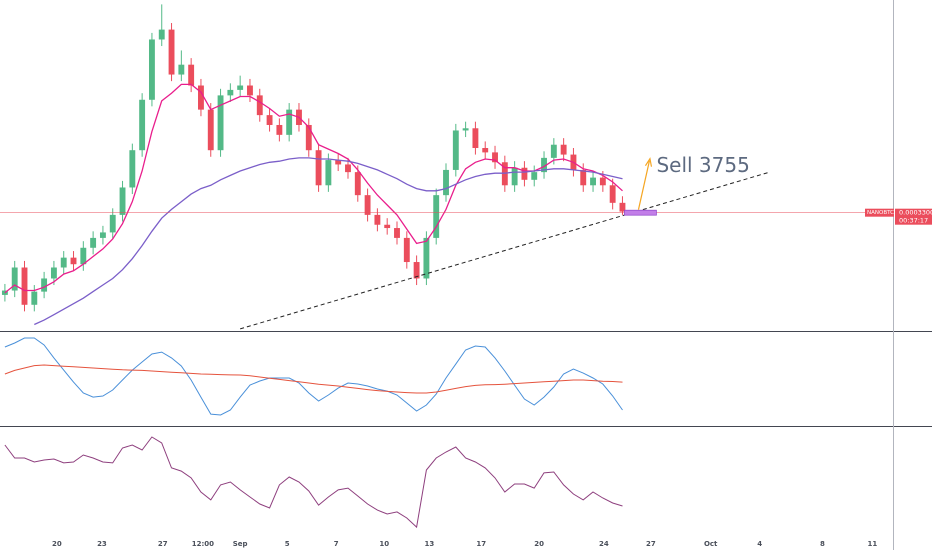 This screenshot has height=550, width=932. I want to click on last-price-label: 0.0003300, so click(915, 213).